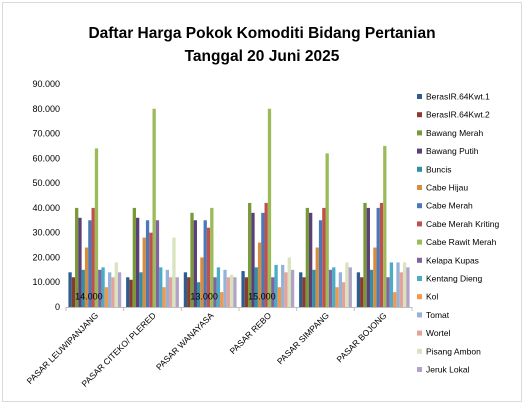  What do you see at coordinates (458, 97) in the screenshot?
I see `legend-label: BerasIR.64Kwt.1` at bounding box center [458, 97].